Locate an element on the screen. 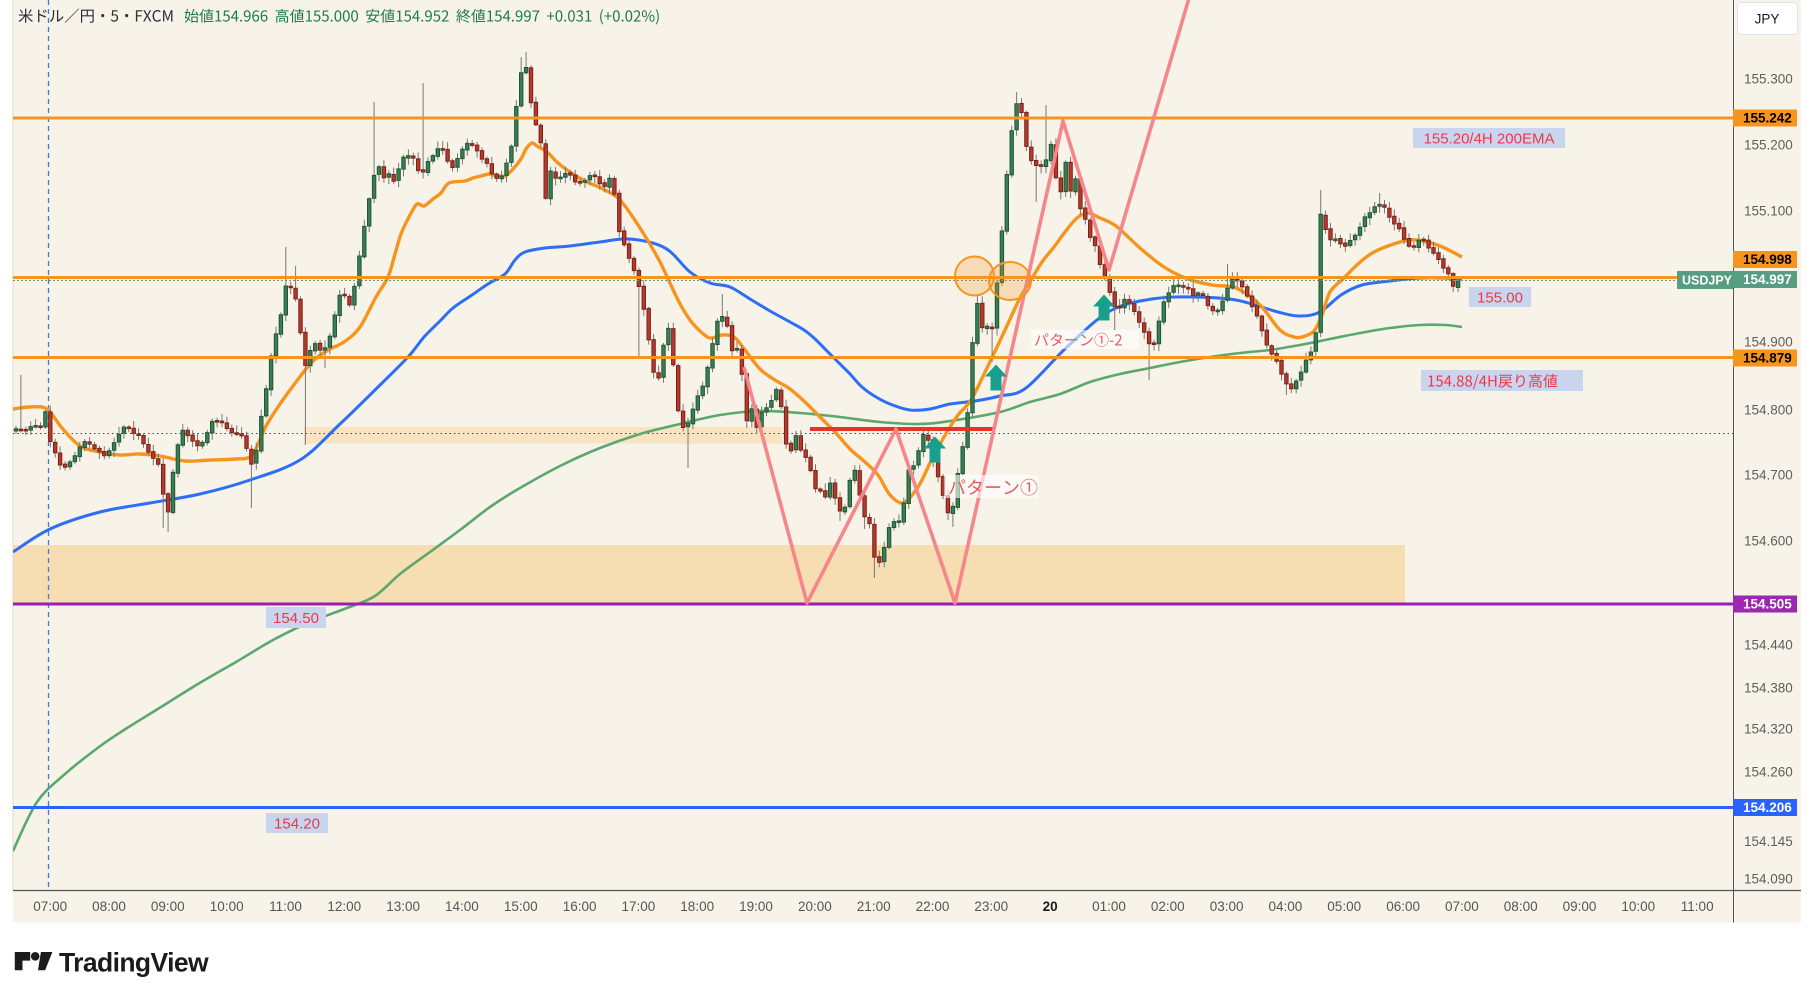 The height and width of the screenshot is (1000, 1815). svg-text: 154.900 is located at coordinates (1768, 342).